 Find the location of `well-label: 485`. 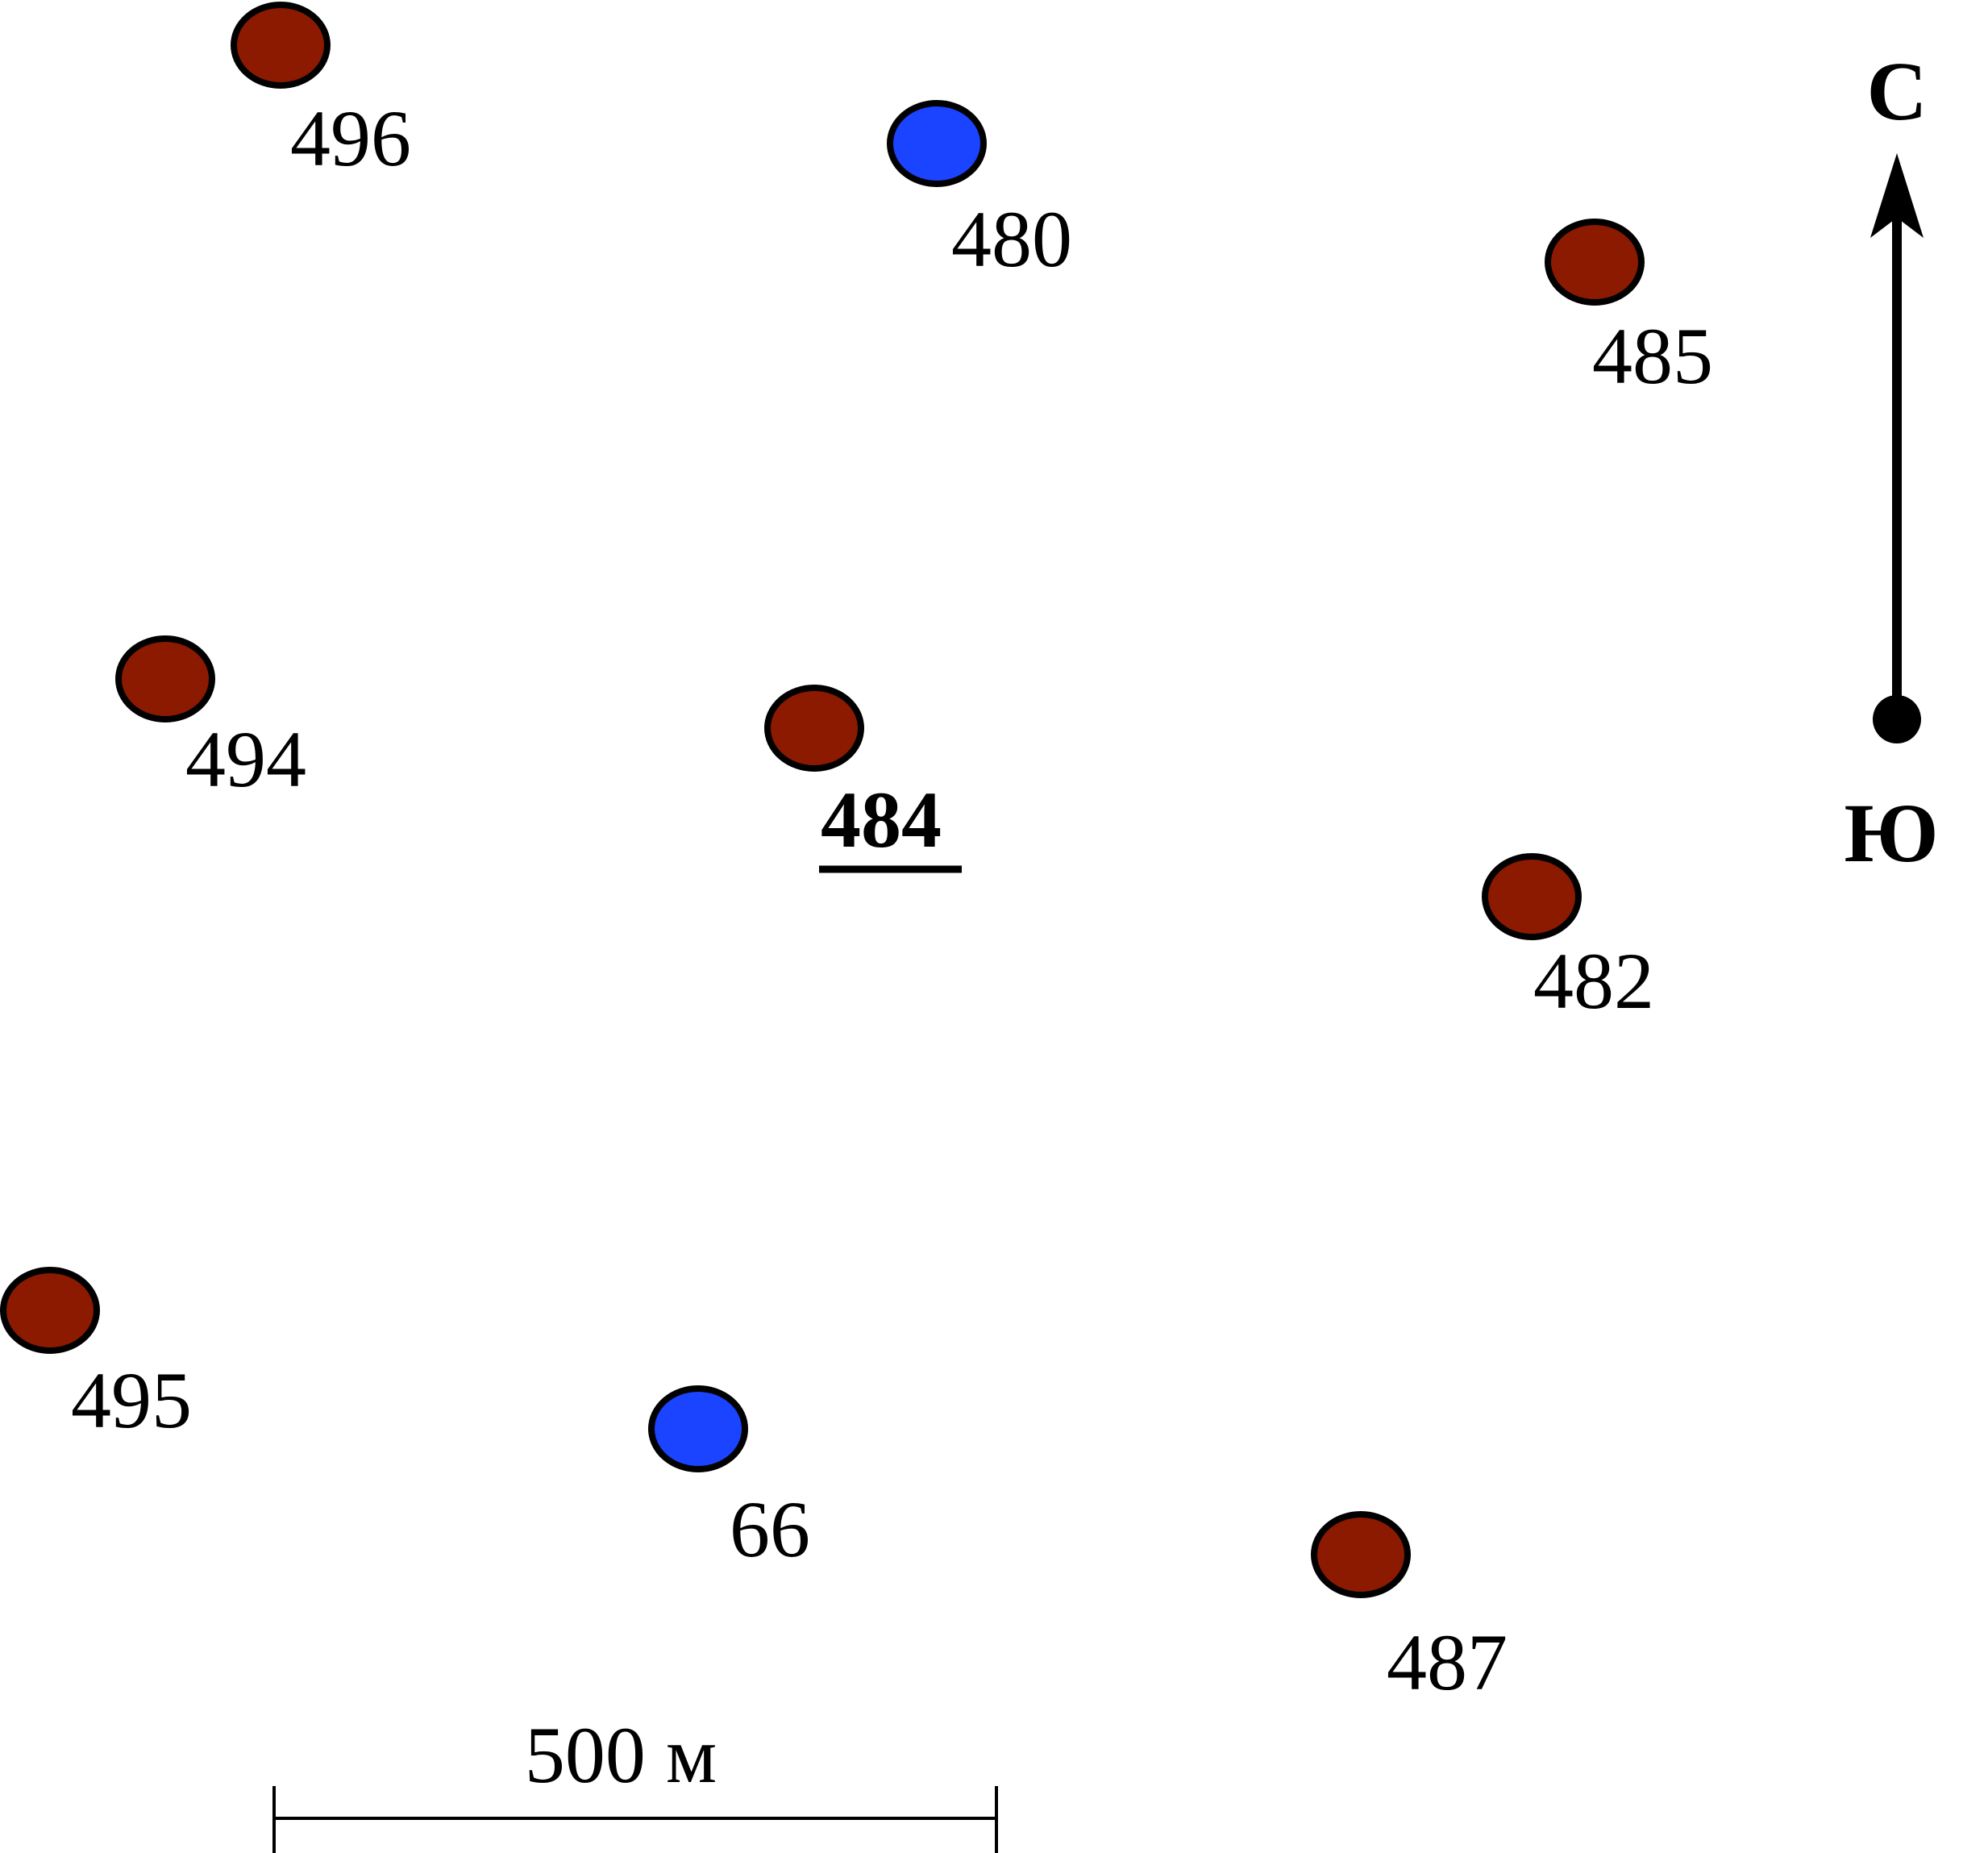

well-label: 485 is located at coordinates (1652, 356).